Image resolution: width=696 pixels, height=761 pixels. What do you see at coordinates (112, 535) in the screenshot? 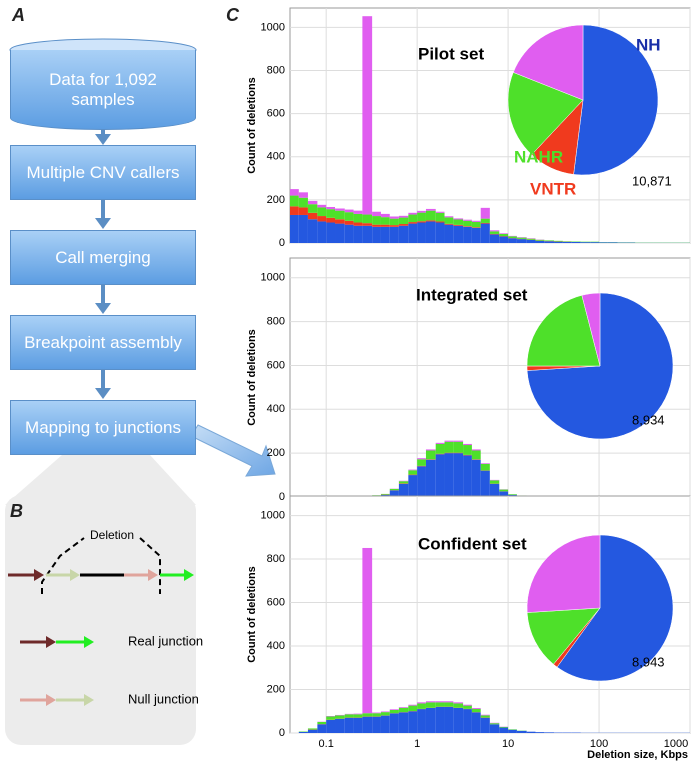
I see `deletion-label: Deletion` at bounding box center [112, 535].